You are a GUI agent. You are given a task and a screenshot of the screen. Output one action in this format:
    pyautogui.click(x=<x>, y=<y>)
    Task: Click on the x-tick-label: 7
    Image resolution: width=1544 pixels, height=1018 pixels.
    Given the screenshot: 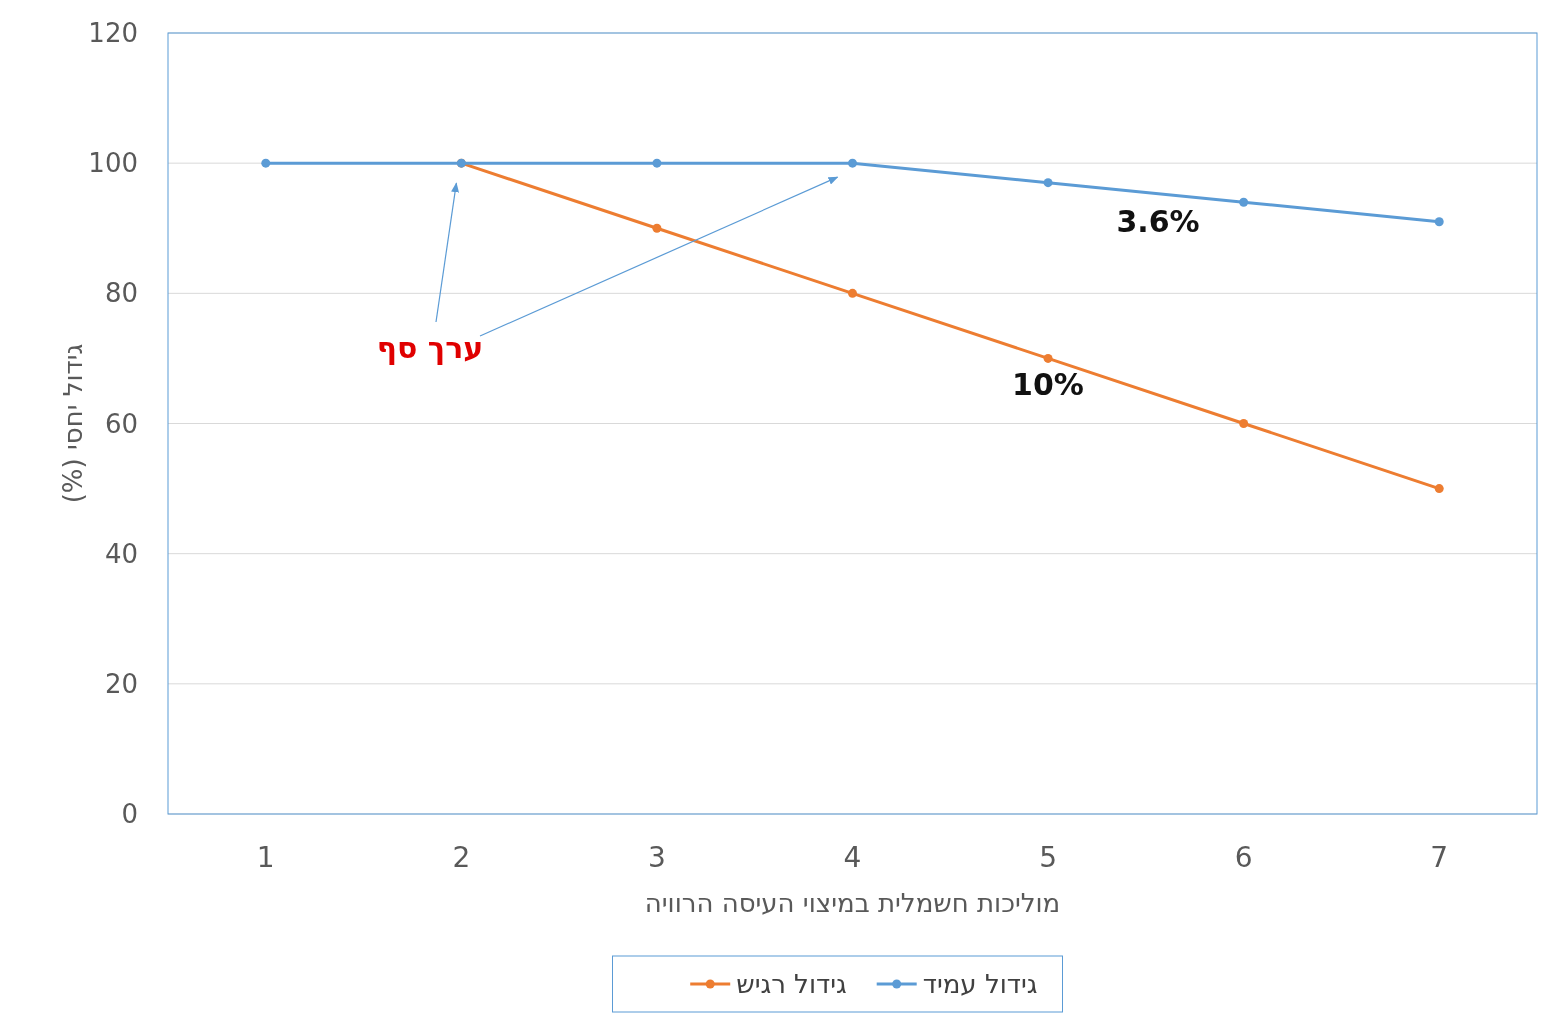 What is the action you would take?
    pyautogui.click(x=1439, y=857)
    